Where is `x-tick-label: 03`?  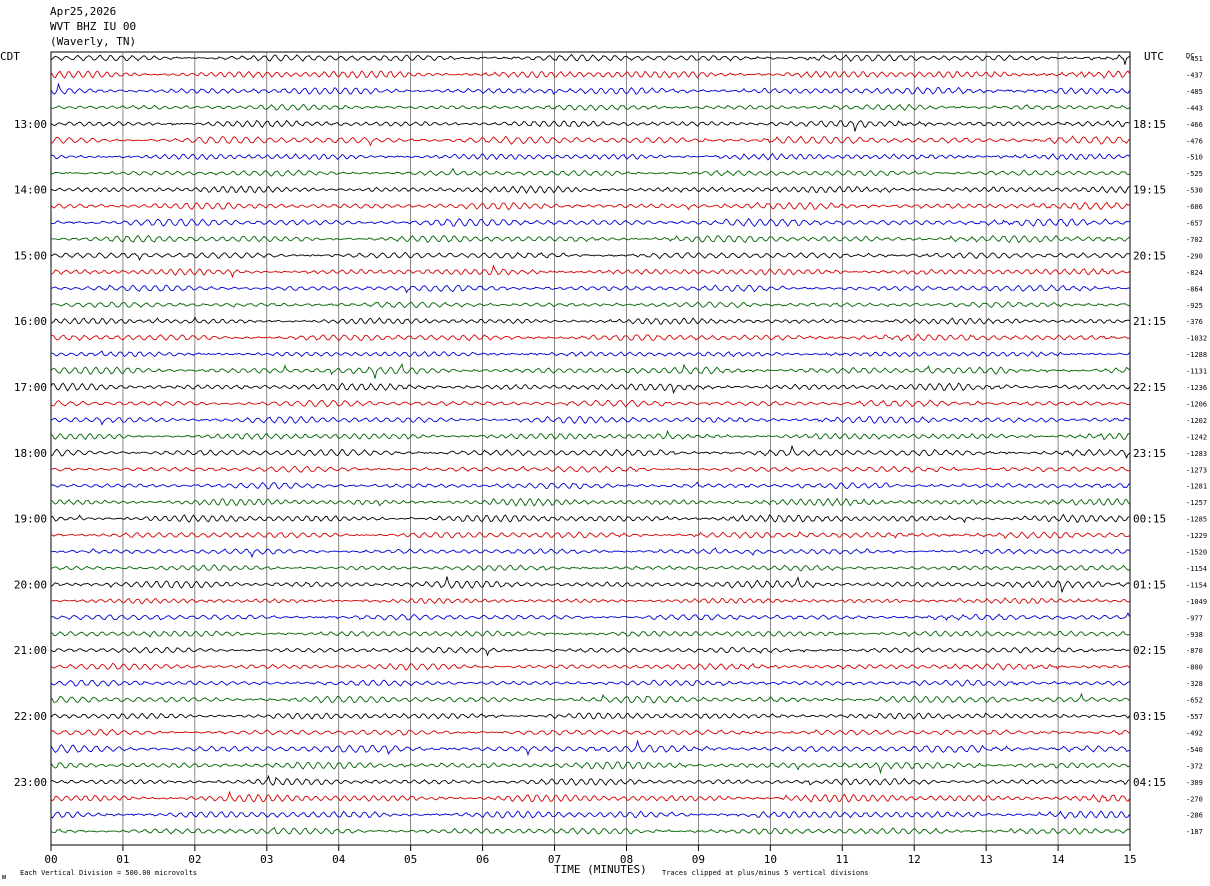
x-tick-label: 03 is located at coordinates (266, 859).